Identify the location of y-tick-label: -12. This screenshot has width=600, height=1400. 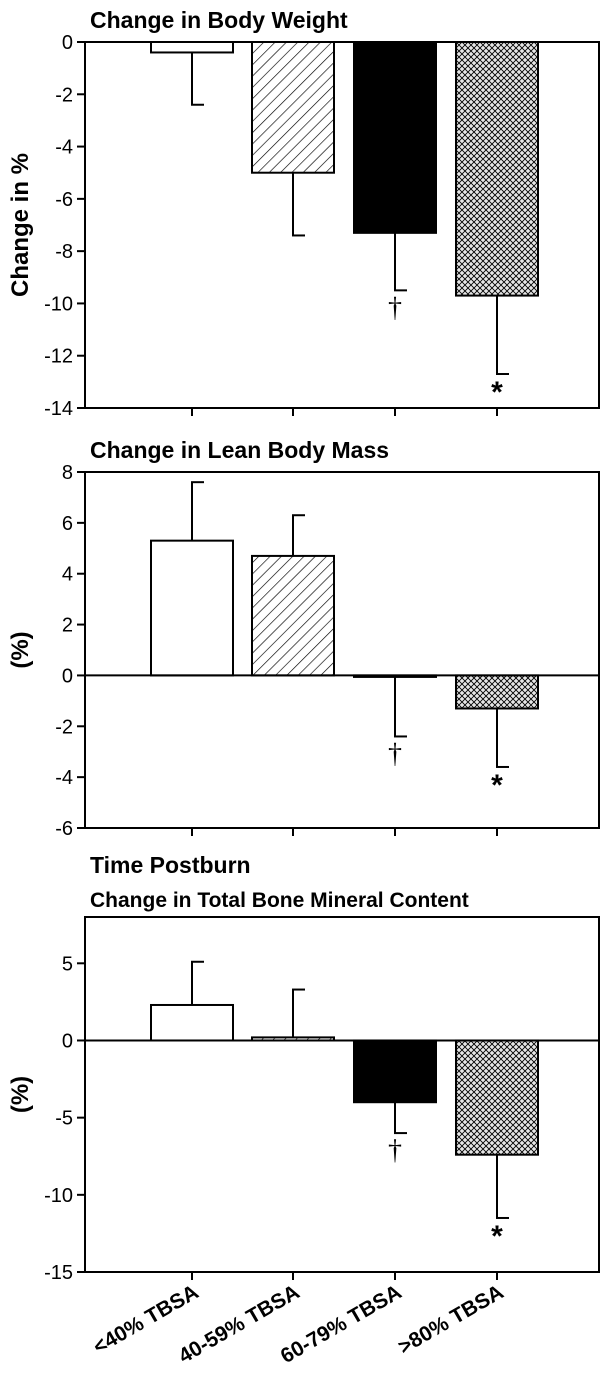
(58, 357).